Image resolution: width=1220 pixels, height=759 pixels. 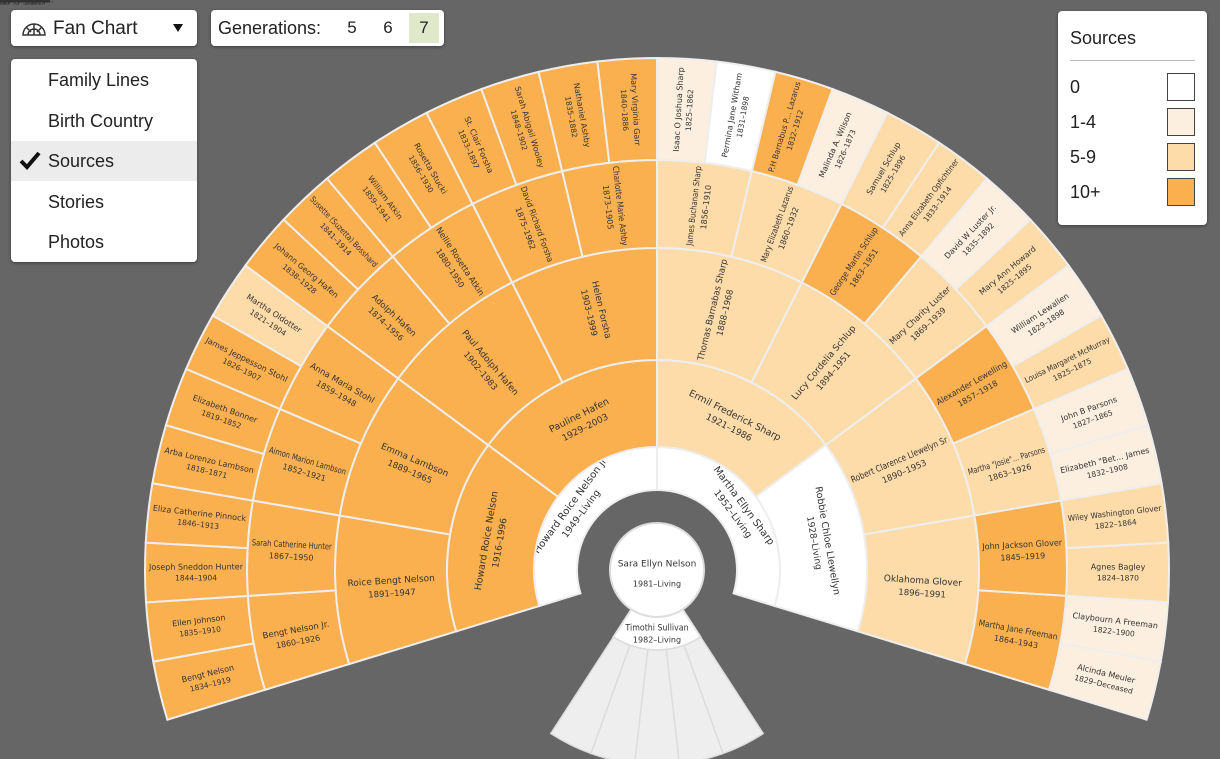 I want to click on person-name: Sarah or Sallie Nabors, so click(x=24, y=3).